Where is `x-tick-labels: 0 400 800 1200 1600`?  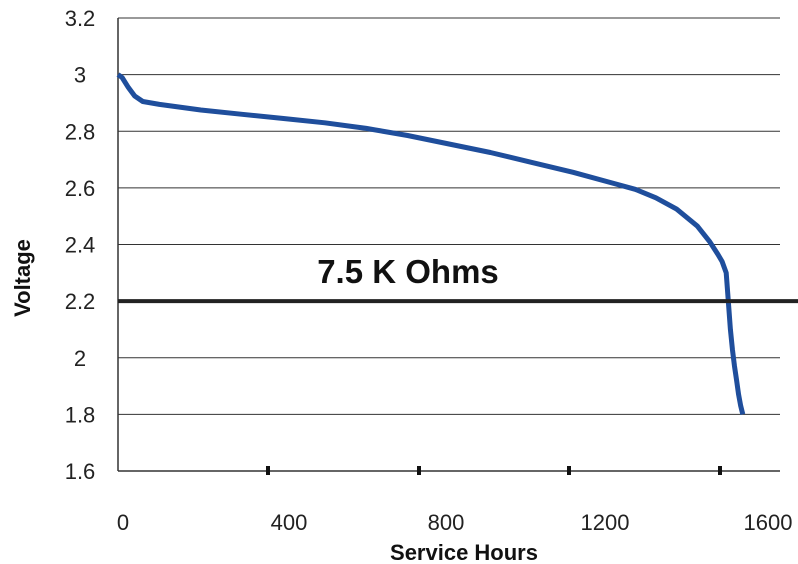 x-tick-labels: 0 400 800 1200 1600 is located at coordinates (455, 522).